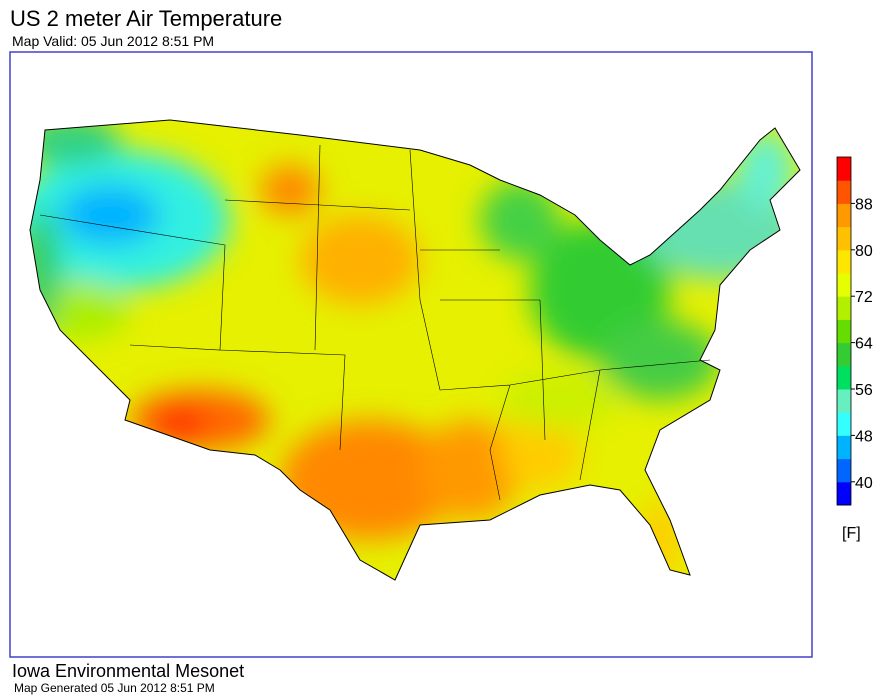  What do you see at coordinates (864, 390) in the screenshot?
I see `colorbar-tick-label: 56` at bounding box center [864, 390].